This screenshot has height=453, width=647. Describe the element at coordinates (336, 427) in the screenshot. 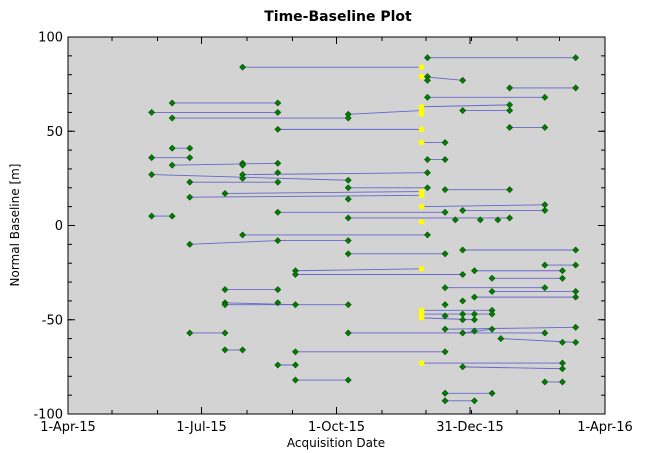

I see `x-tick-label: 1-Oct-15` at that location.